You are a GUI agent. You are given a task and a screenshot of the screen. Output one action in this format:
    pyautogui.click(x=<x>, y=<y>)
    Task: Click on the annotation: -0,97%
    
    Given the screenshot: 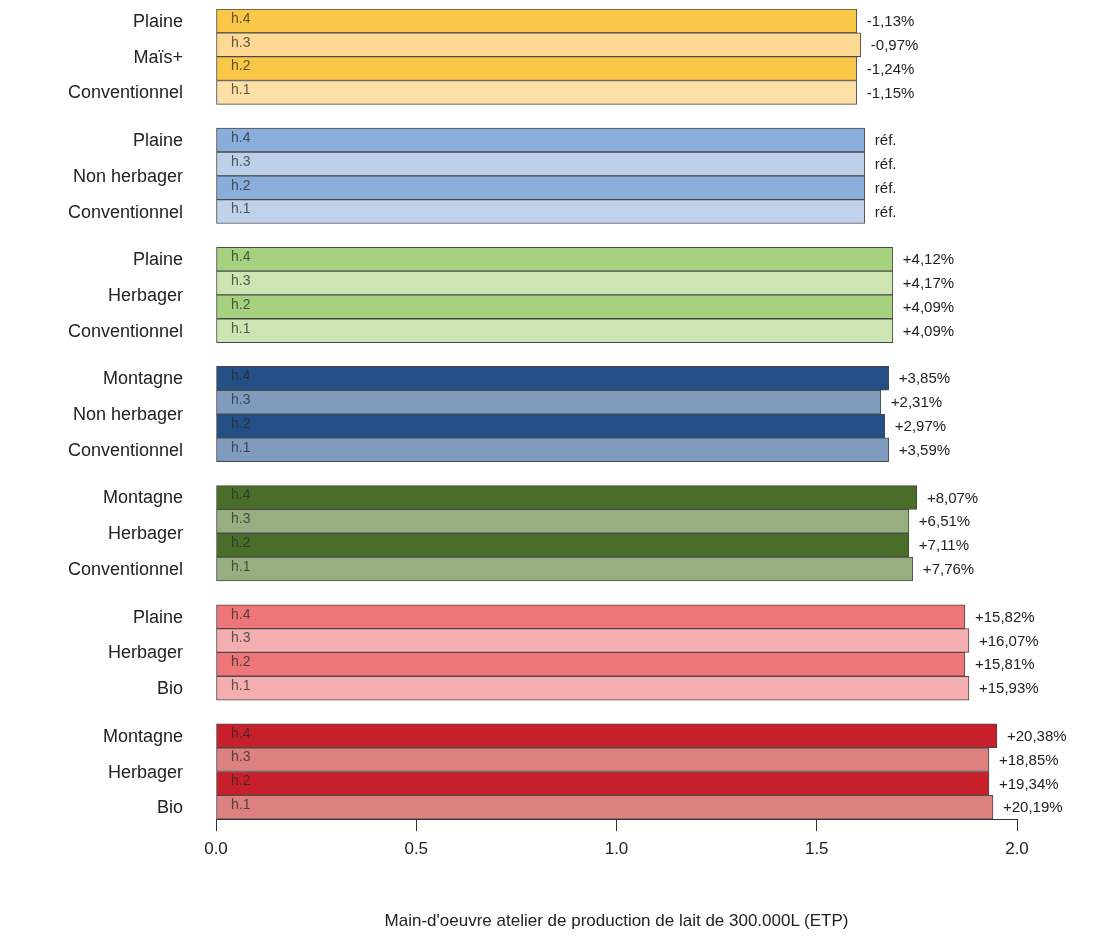 What is the action you would take?
    pyautogui.click(x=894, y=44)
    